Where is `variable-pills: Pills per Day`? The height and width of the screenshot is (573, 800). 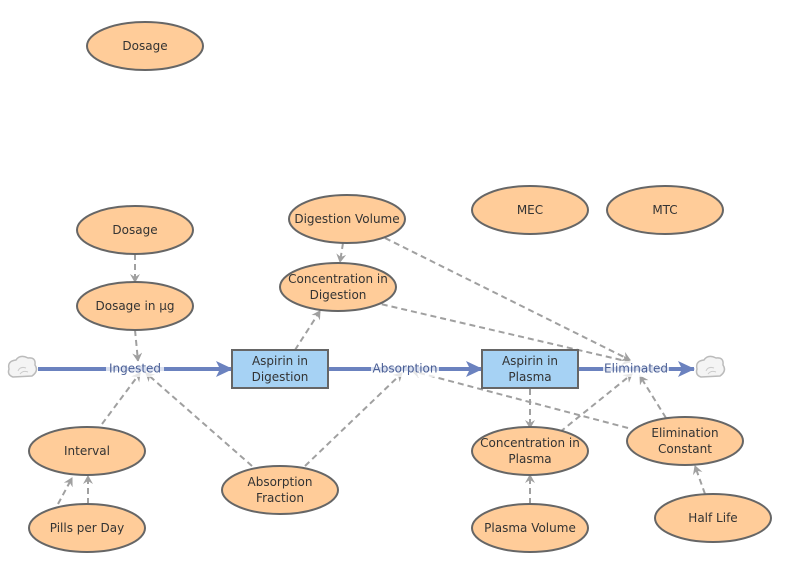 variable-pills: Pills per Day is located at coordinates (87, 528).